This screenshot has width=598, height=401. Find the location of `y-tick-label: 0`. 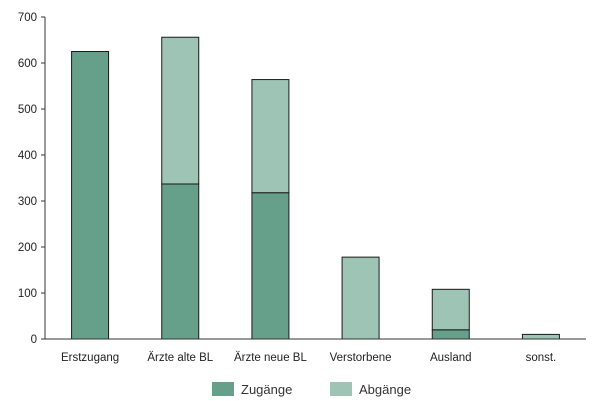

y-tick-label: 0 is located at coordinates (34, 340).